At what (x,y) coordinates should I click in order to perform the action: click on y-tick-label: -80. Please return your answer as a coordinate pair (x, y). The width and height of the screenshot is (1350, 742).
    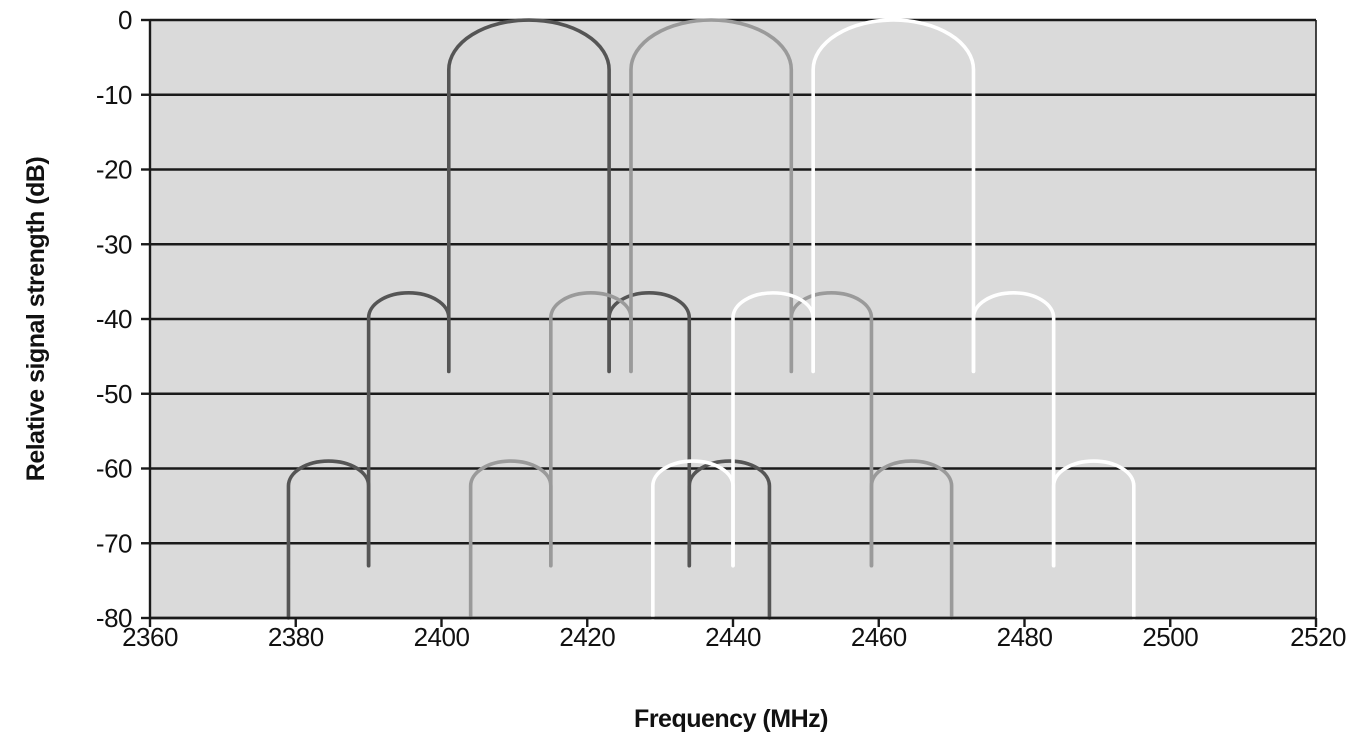
    Looking at the image, I should click on (114, 618).